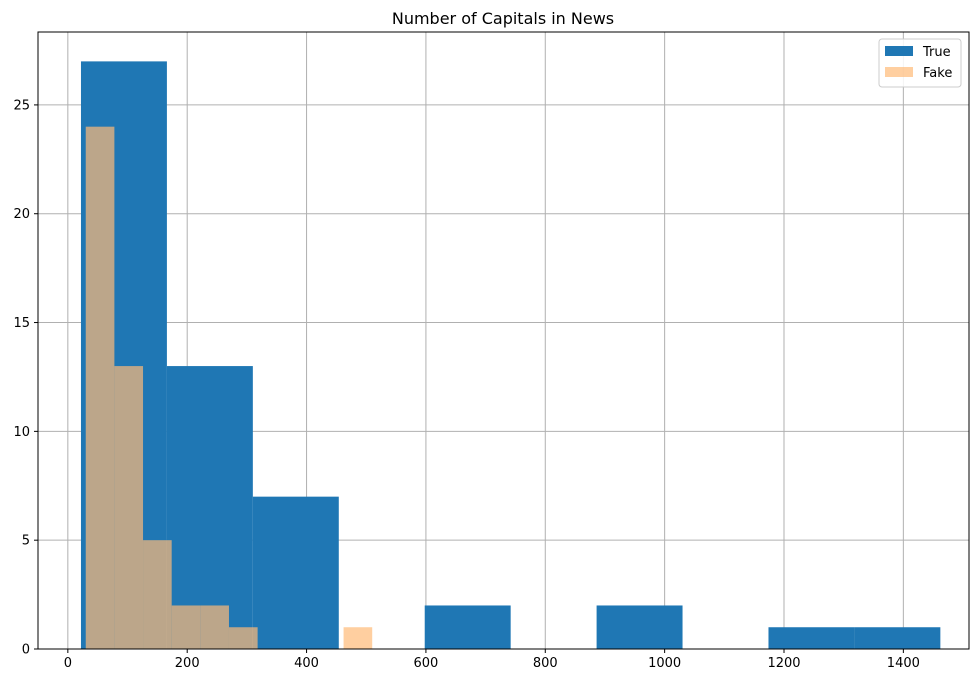  What do you see at coordinates (936, 52) in the screenshot?
I see `legend-label-true: True` at bounding box center [936, 52].